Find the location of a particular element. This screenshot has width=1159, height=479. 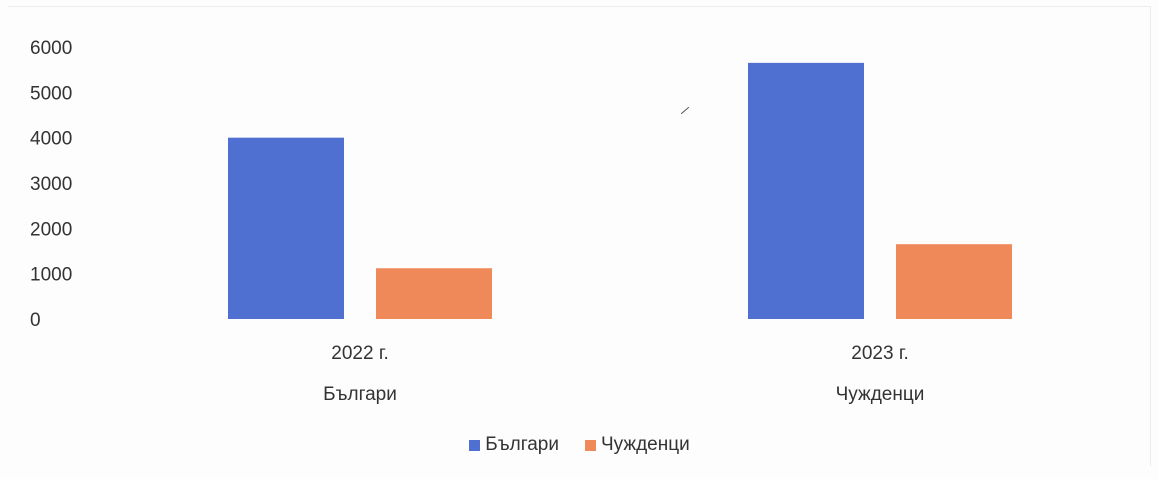

legend-label-foreigners: Чужденци is located at coordinates (645, 444).